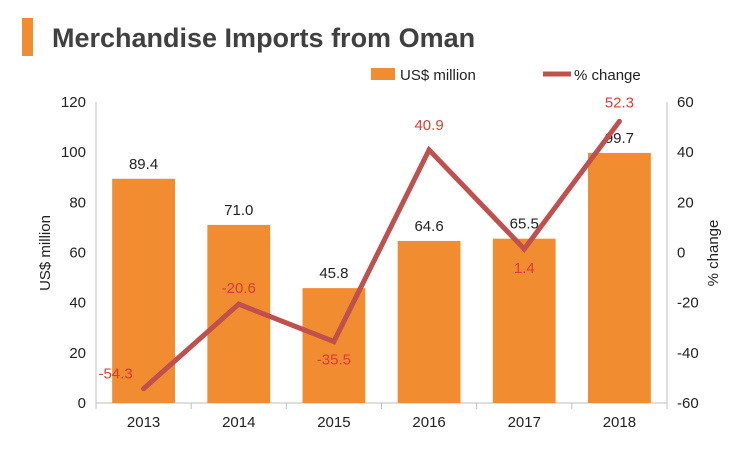 The width and height of the screenshot is (751, 451). Describe the element at coordinates (524, 224) in the screenshot. I see `bar-value-label: 65.5` at that location.